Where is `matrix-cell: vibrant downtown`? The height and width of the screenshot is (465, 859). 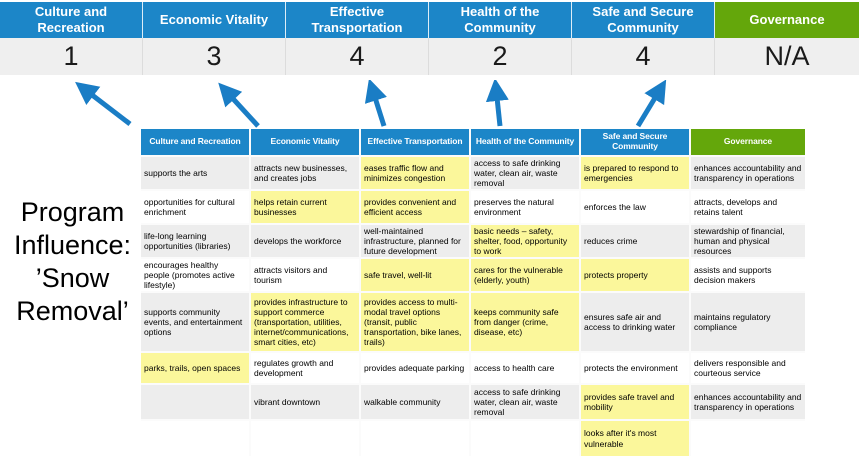
matrix-cell: vibrant downtown is located at coordinates (305, 402).